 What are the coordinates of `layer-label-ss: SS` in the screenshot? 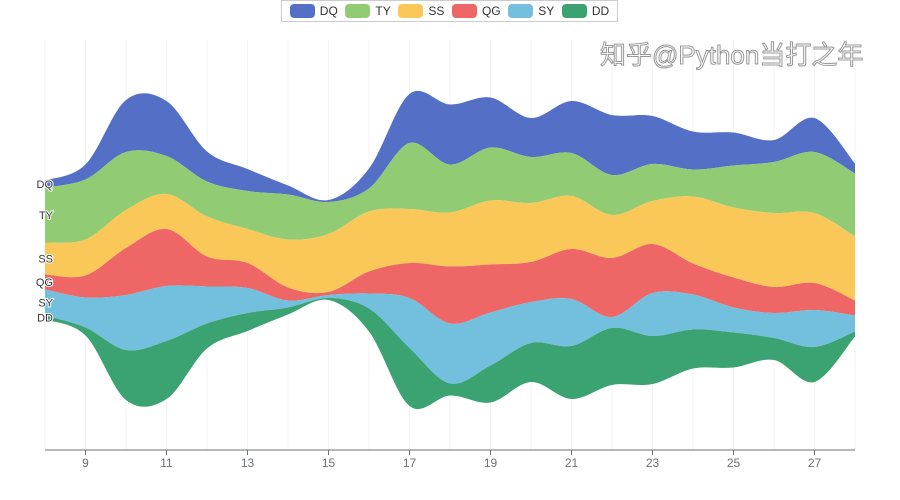 It's located at (45, 260).